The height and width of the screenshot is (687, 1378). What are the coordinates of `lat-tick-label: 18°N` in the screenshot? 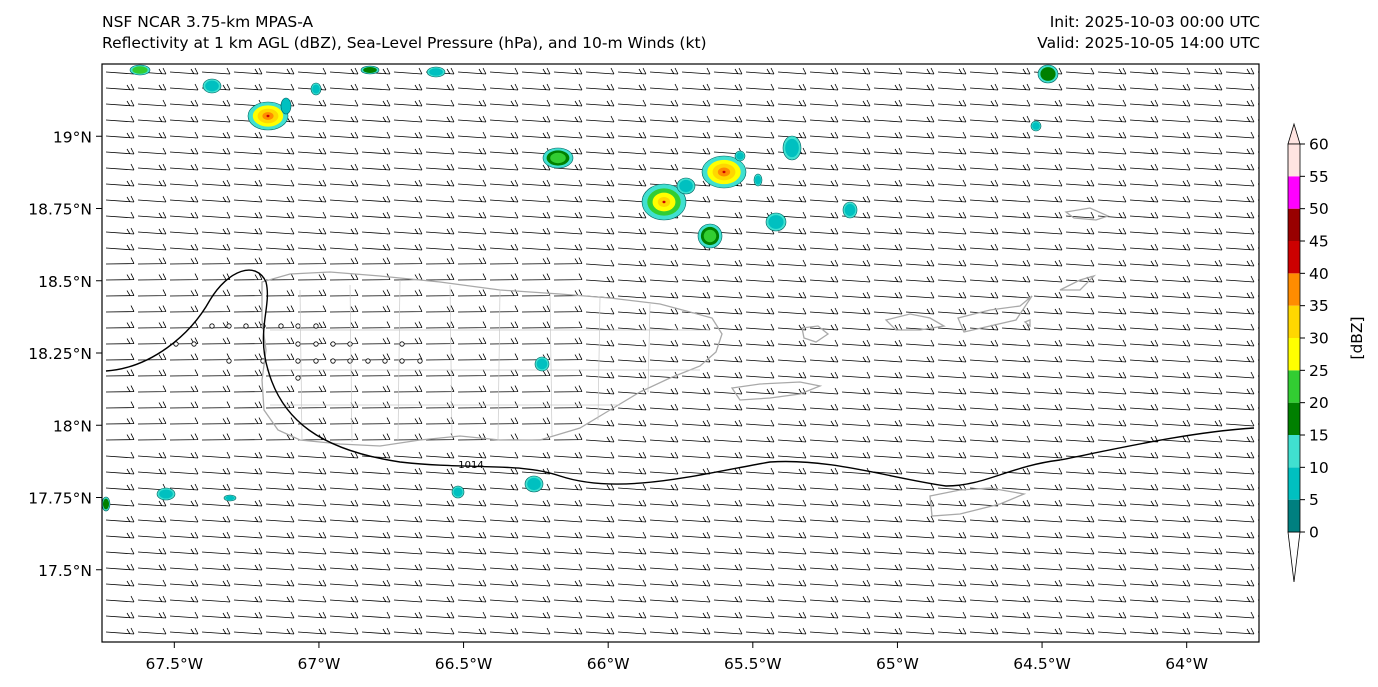 It's located at (72, 426).